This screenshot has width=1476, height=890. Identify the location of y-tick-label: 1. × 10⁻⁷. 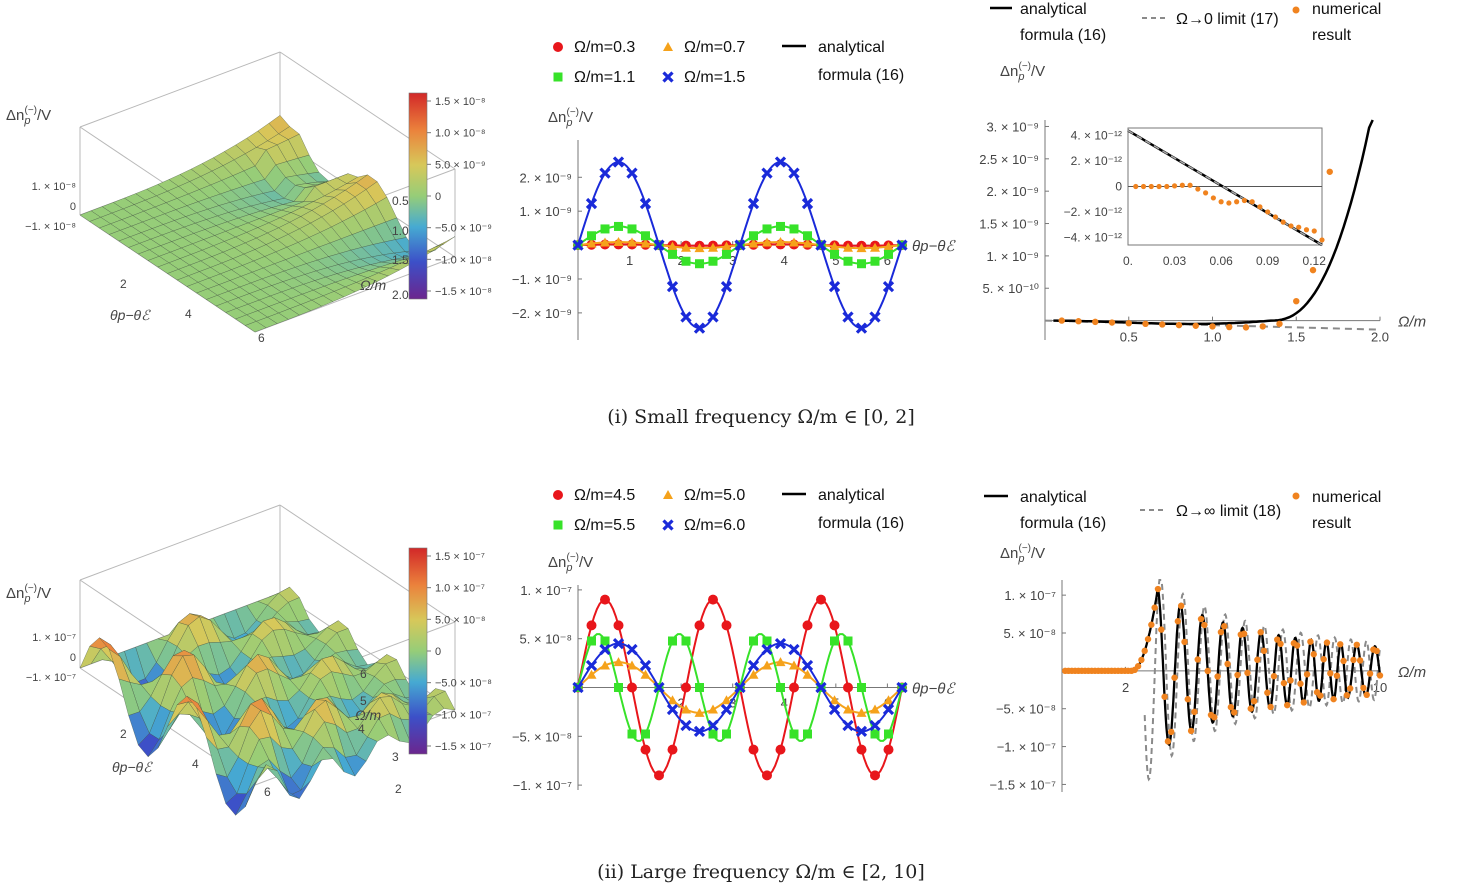
(1030, 595).